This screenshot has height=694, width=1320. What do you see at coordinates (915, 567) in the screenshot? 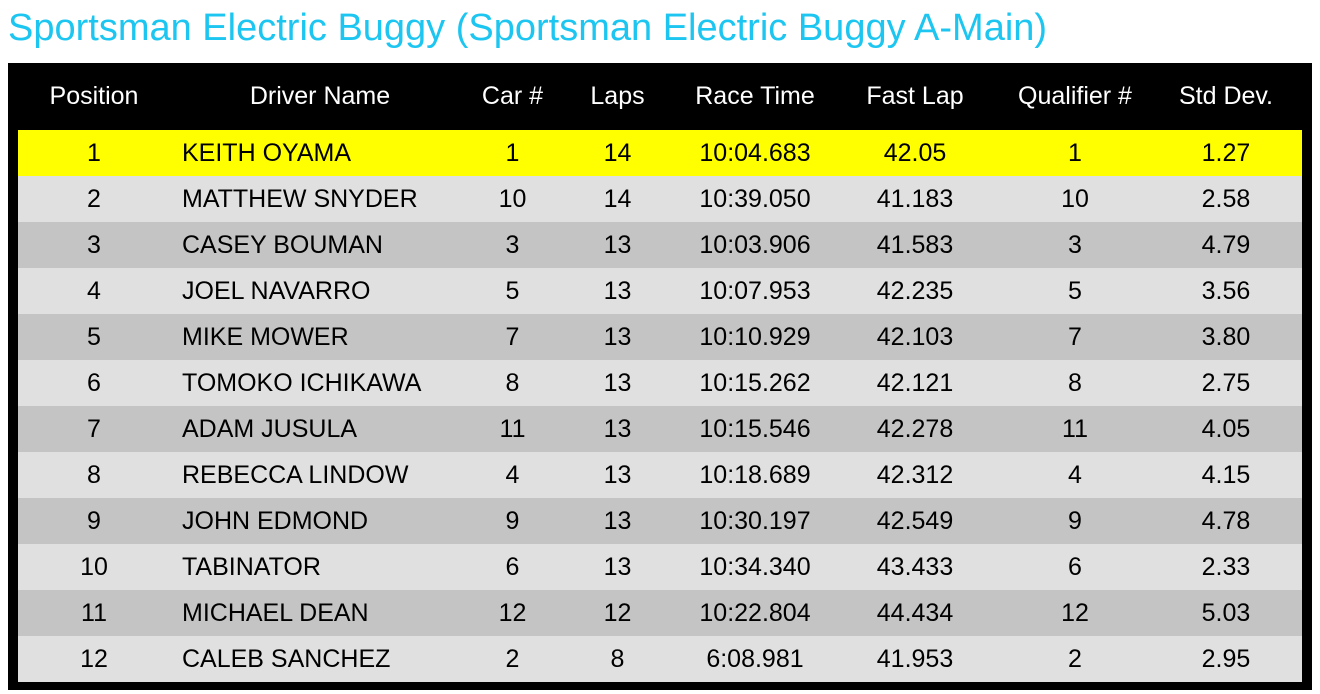
I see `cell: 43.433` at bounding box center [915, 567].